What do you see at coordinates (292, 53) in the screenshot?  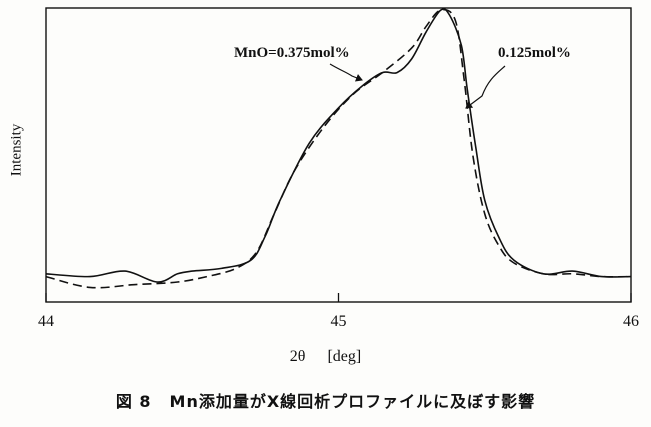 I see `annotation-label-1: MnO=0.375mol%` at bounding box center [292, 53].